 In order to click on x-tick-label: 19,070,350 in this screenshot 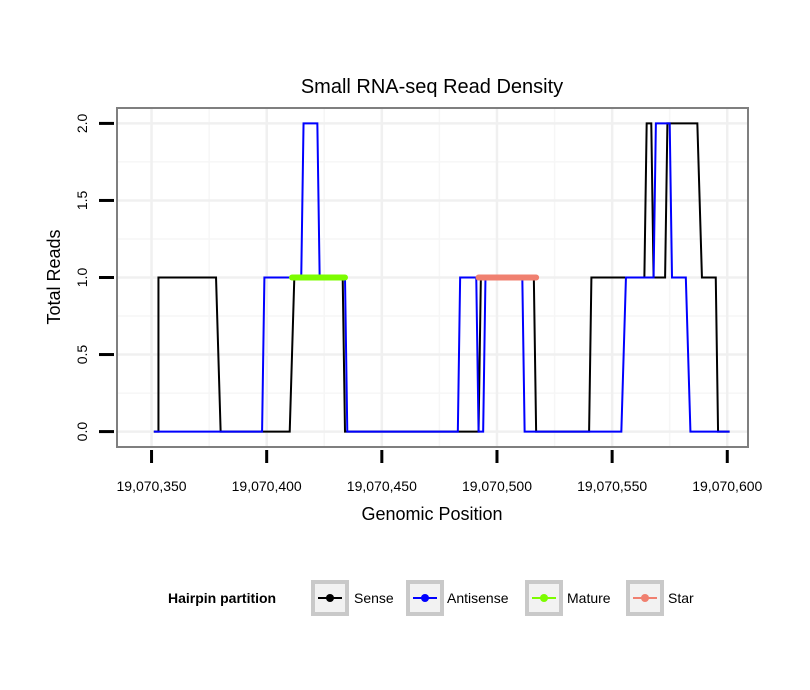, I will do `click(152, 486)`.